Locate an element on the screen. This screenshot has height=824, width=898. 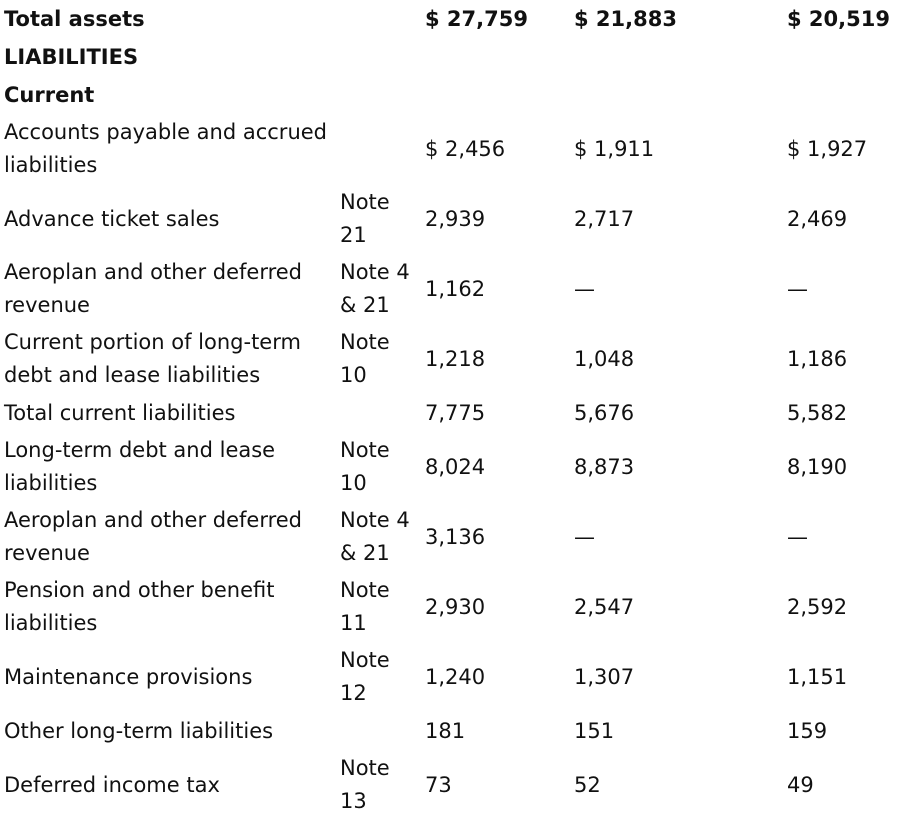
row-value-col3: $ 1,927 is located at coordinates (827, 148).